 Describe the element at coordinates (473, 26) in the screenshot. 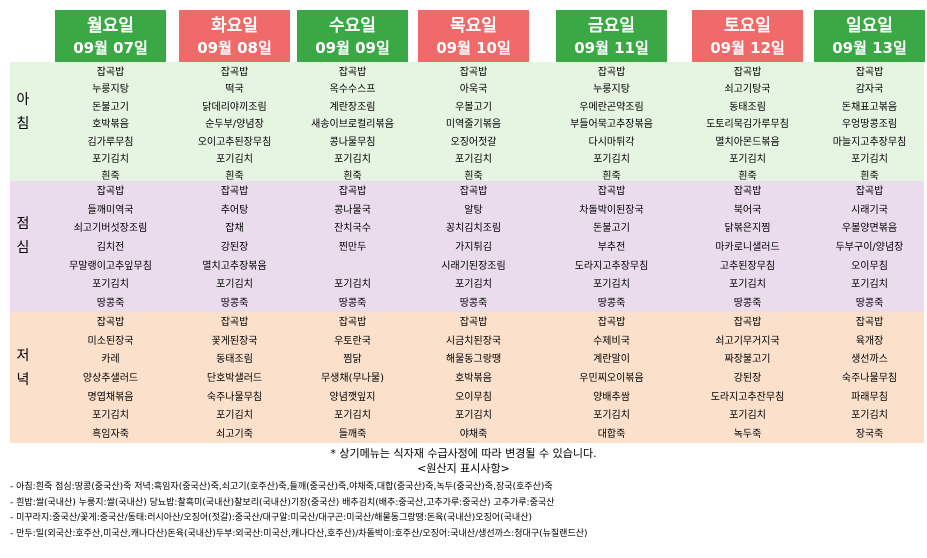

I see `day-name: 목요일` at that location.